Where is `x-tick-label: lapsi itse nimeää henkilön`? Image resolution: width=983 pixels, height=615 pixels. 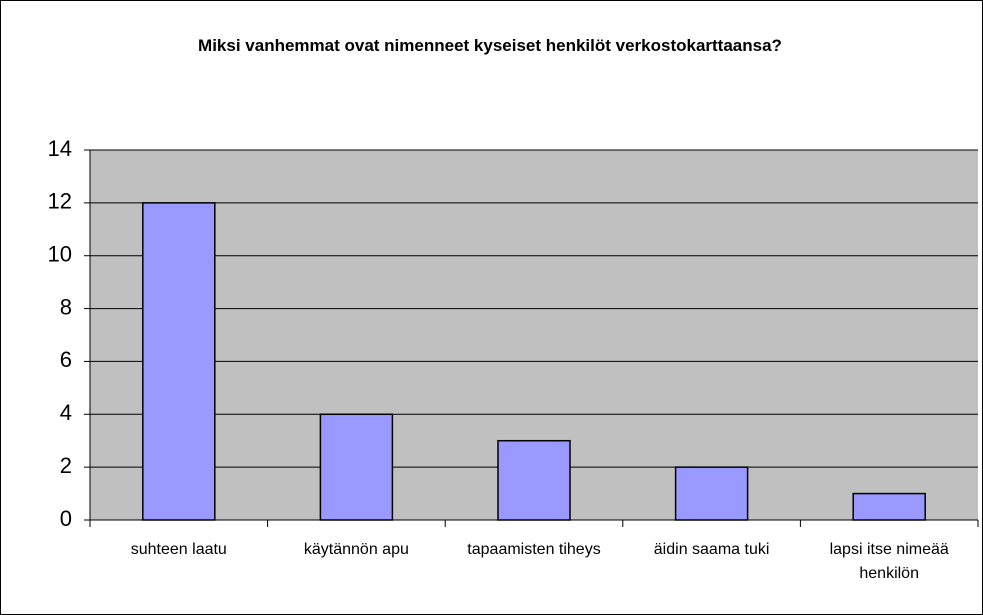 x-tick-label: lapsi itse nimeää henkilön is located at coordinates (889, 561).